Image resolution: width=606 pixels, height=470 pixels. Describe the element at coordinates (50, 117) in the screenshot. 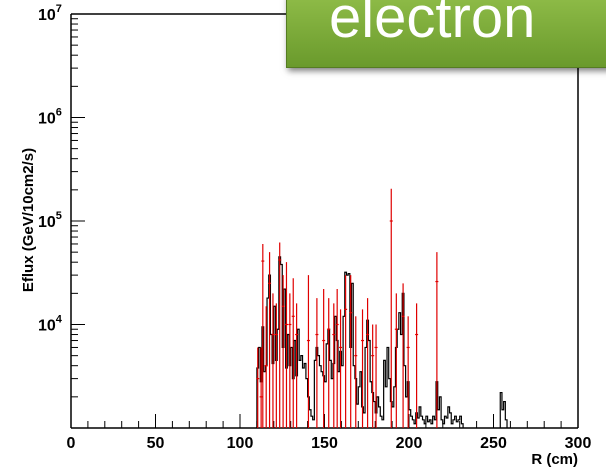

I see `y-tick-label: 10⁶` at that location.